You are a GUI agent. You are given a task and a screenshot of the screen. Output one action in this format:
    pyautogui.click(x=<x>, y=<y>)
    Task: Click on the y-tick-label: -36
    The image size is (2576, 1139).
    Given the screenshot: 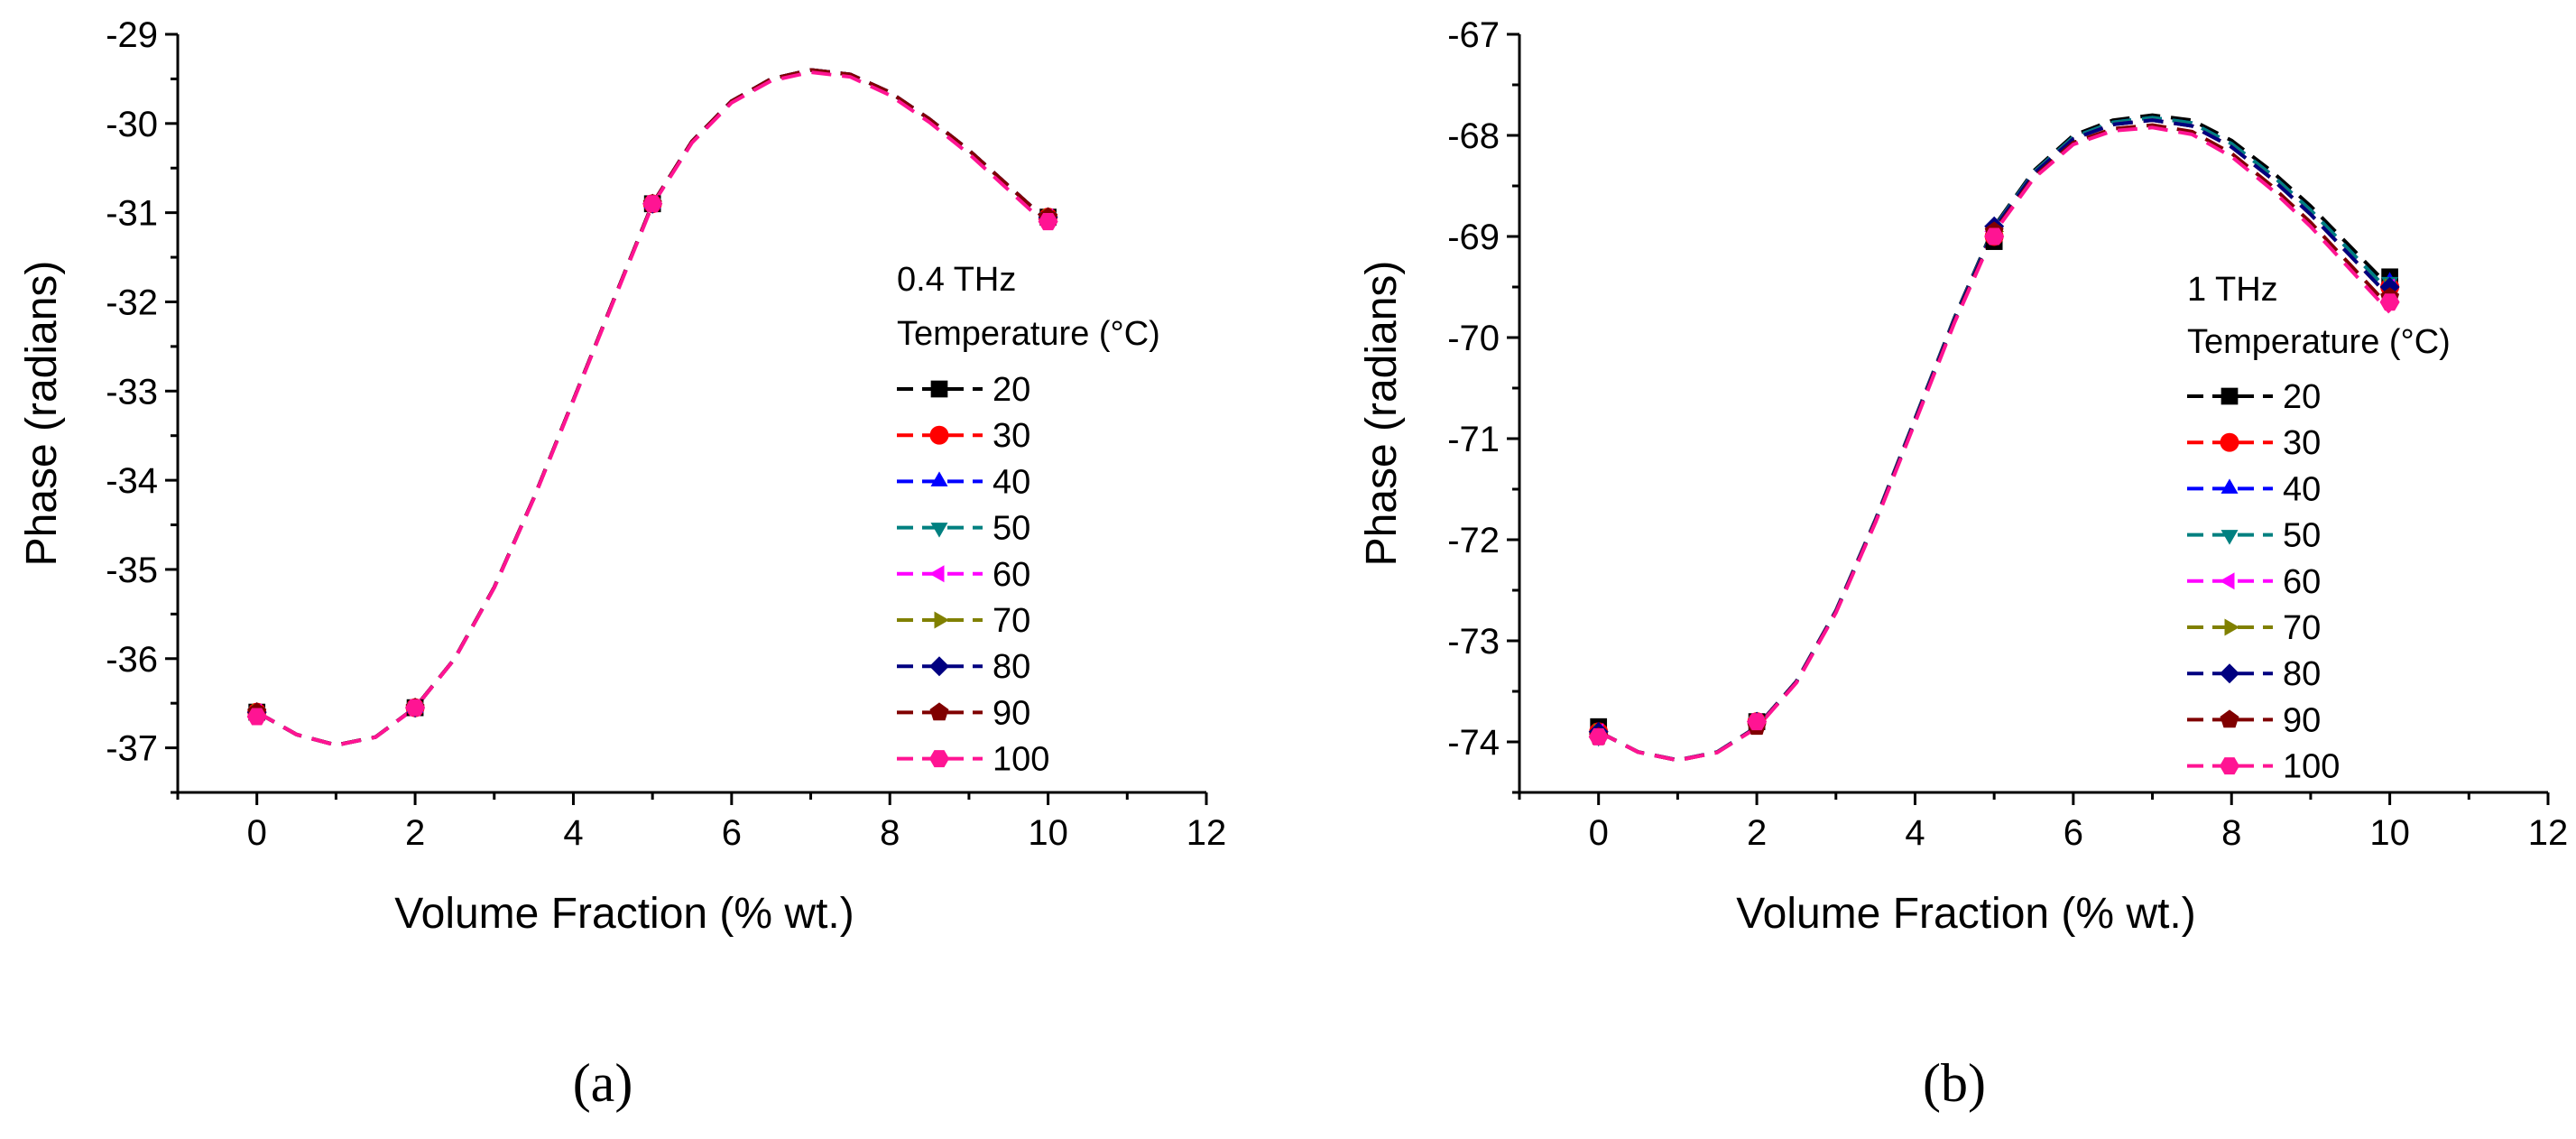 What is the action you would take?
    pyautogui.click(x=132, y=660)
    